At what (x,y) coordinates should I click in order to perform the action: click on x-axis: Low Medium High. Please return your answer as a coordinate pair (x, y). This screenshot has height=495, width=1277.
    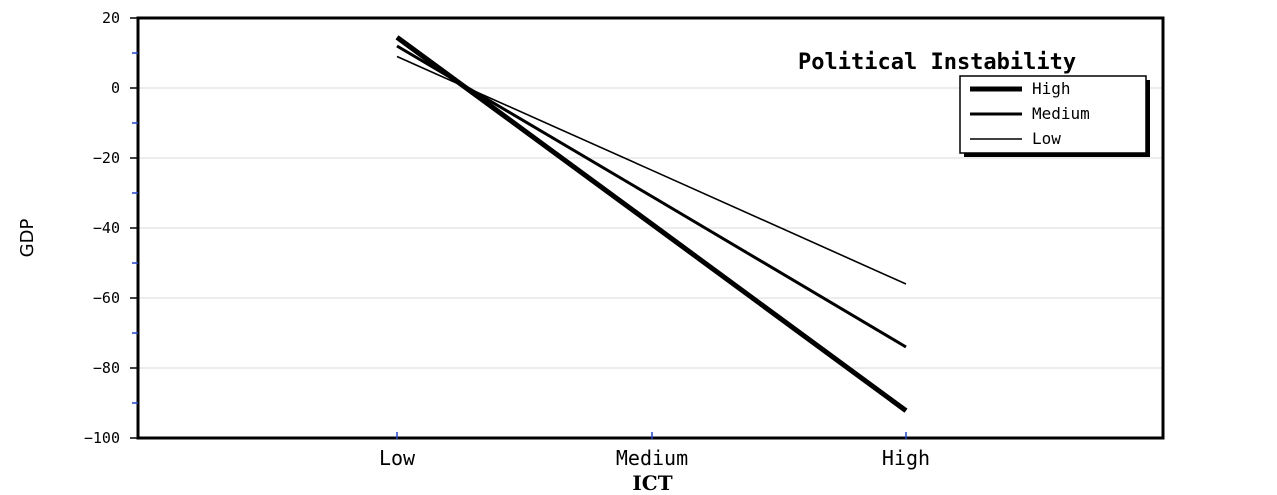
    Looking at the image, I should click on (654, 451).